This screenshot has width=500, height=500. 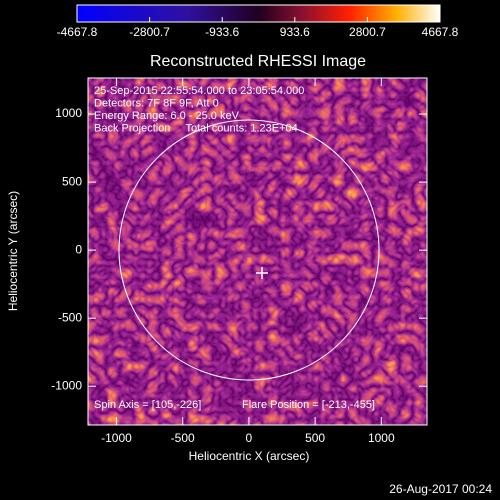 What do you see at coordinates (315, 438) in the screenshot?
I see `x-tick-label: 500` at bounding box center [315, 438].